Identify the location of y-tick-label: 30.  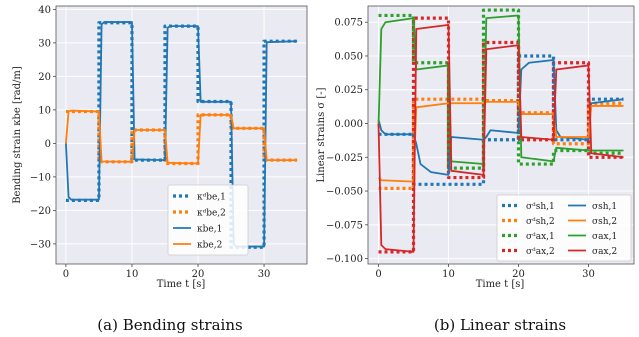
(44, 43).